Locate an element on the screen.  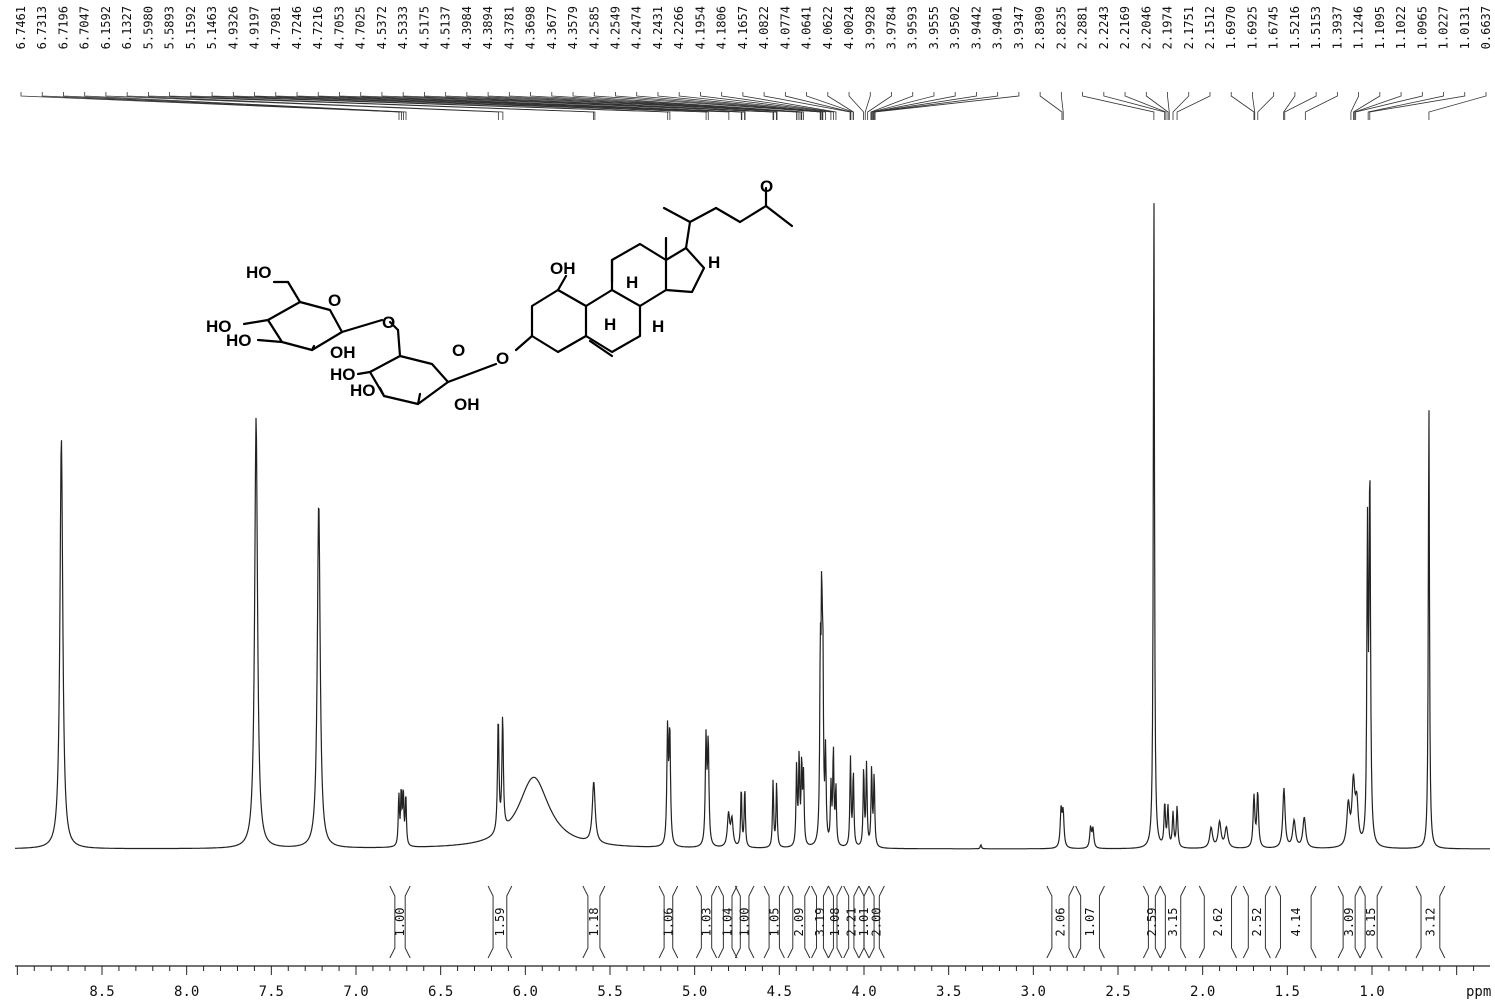
x-tick-label: 3.0 is located at coordinates (1033, 992).